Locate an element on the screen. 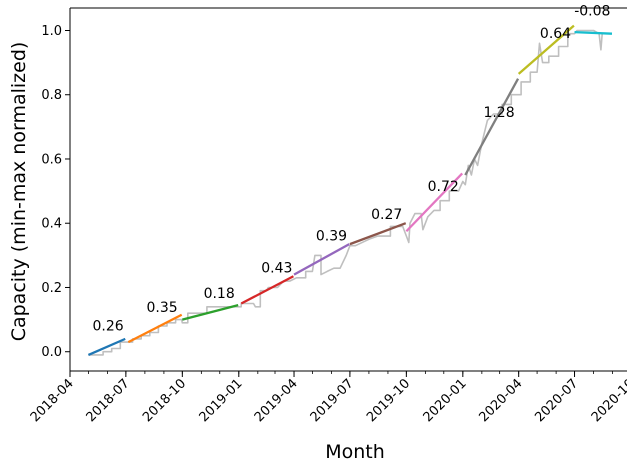 This screenshot has height=464, width=627. slope-label: 0.35 is located at coordinates (161, 308).